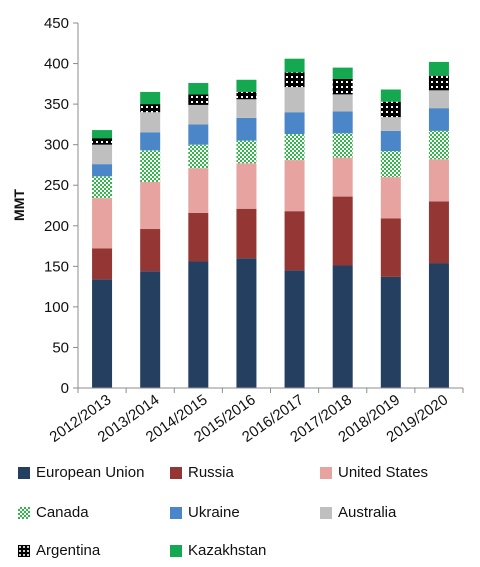 Image resolution: width=480 pixels, height=567 pixels. Describe the element at coordinates (56, 64) in the screenshot. I see `y-tick-label: 400` at that location.